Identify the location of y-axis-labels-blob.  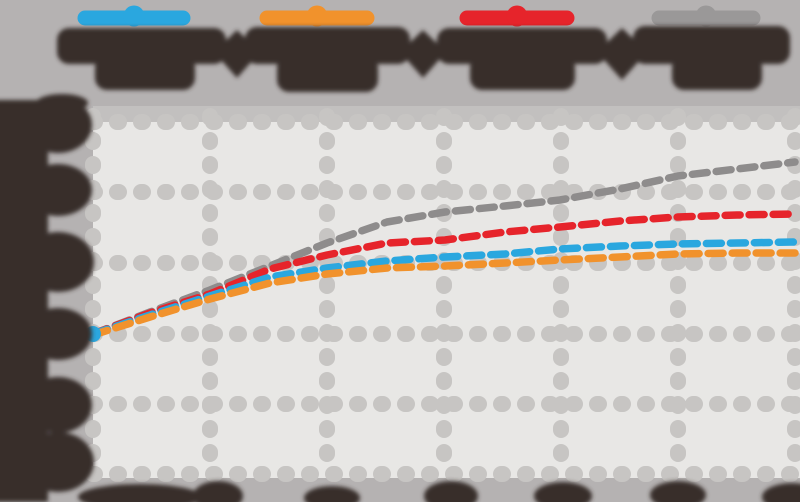
(47, 298).